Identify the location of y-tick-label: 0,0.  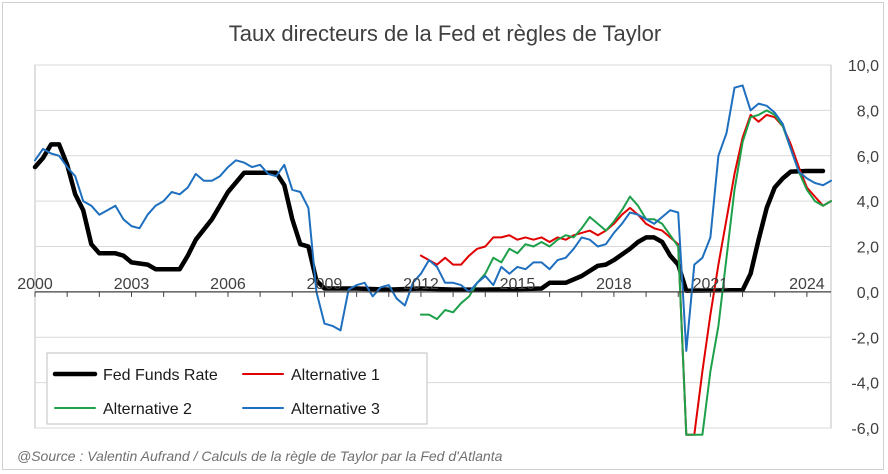
(868, 293).